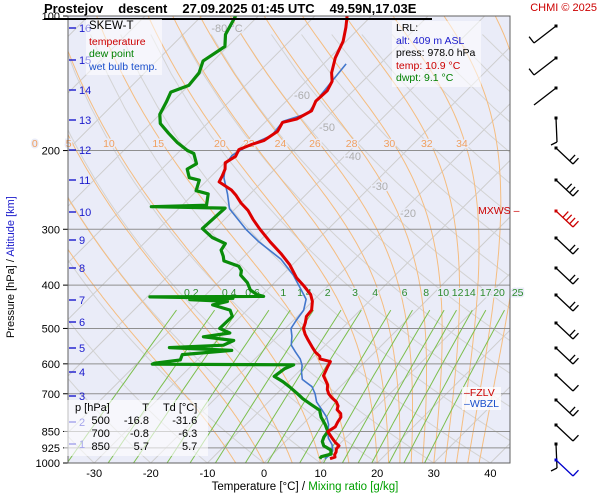  Describe the element at coordinates (51, 432) in the screenshot. I see `pressure-tick-label: 850` at that location.